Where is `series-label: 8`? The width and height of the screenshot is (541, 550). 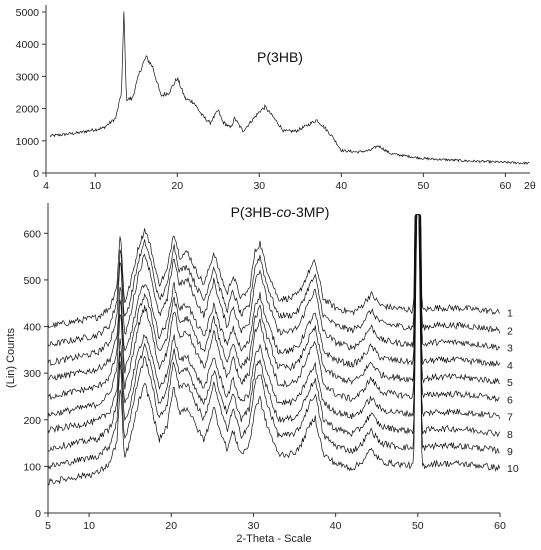 series-label: 8 is located at coordinates (510, 435).